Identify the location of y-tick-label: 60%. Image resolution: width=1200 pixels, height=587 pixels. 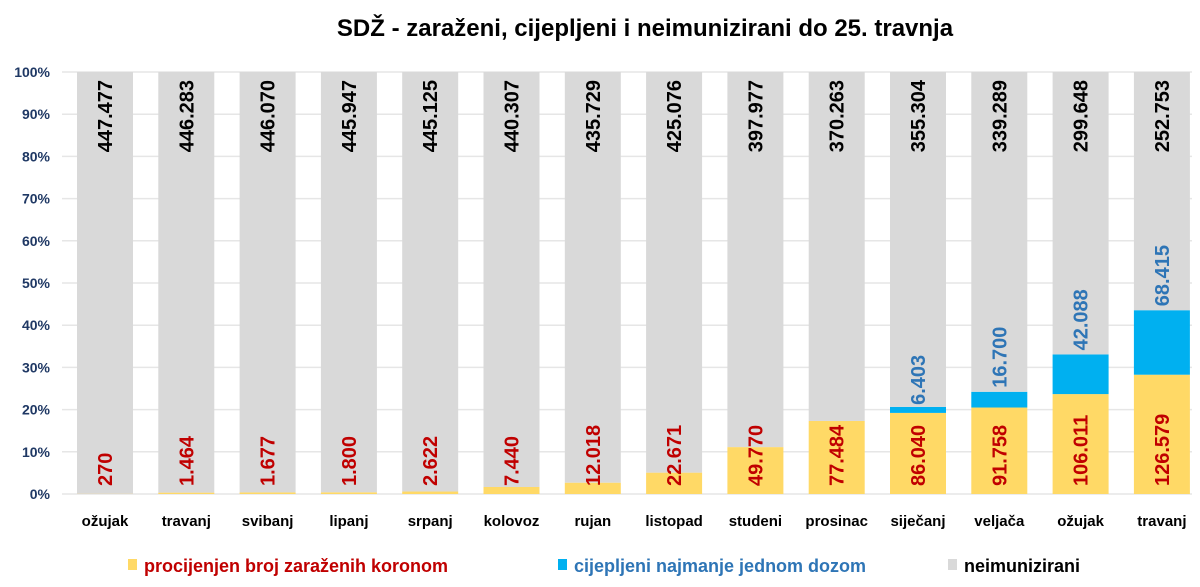
(36, 241).